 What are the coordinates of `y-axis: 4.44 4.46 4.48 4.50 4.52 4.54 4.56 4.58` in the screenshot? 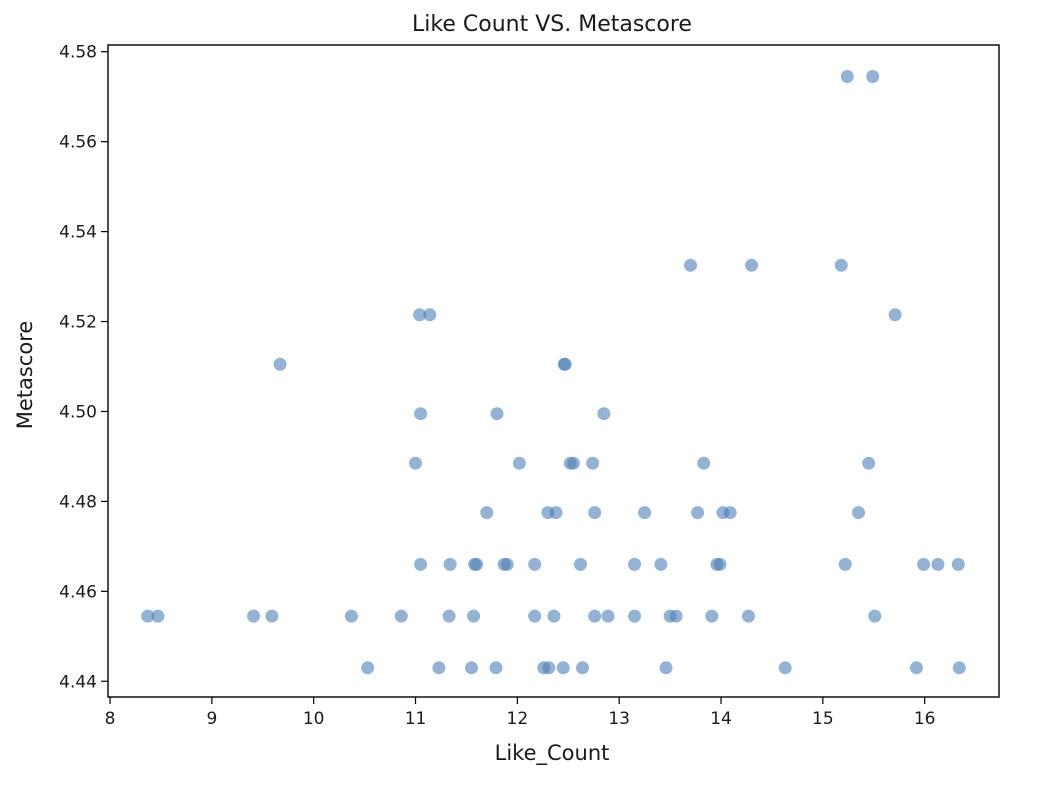 It's located at (83, 367).